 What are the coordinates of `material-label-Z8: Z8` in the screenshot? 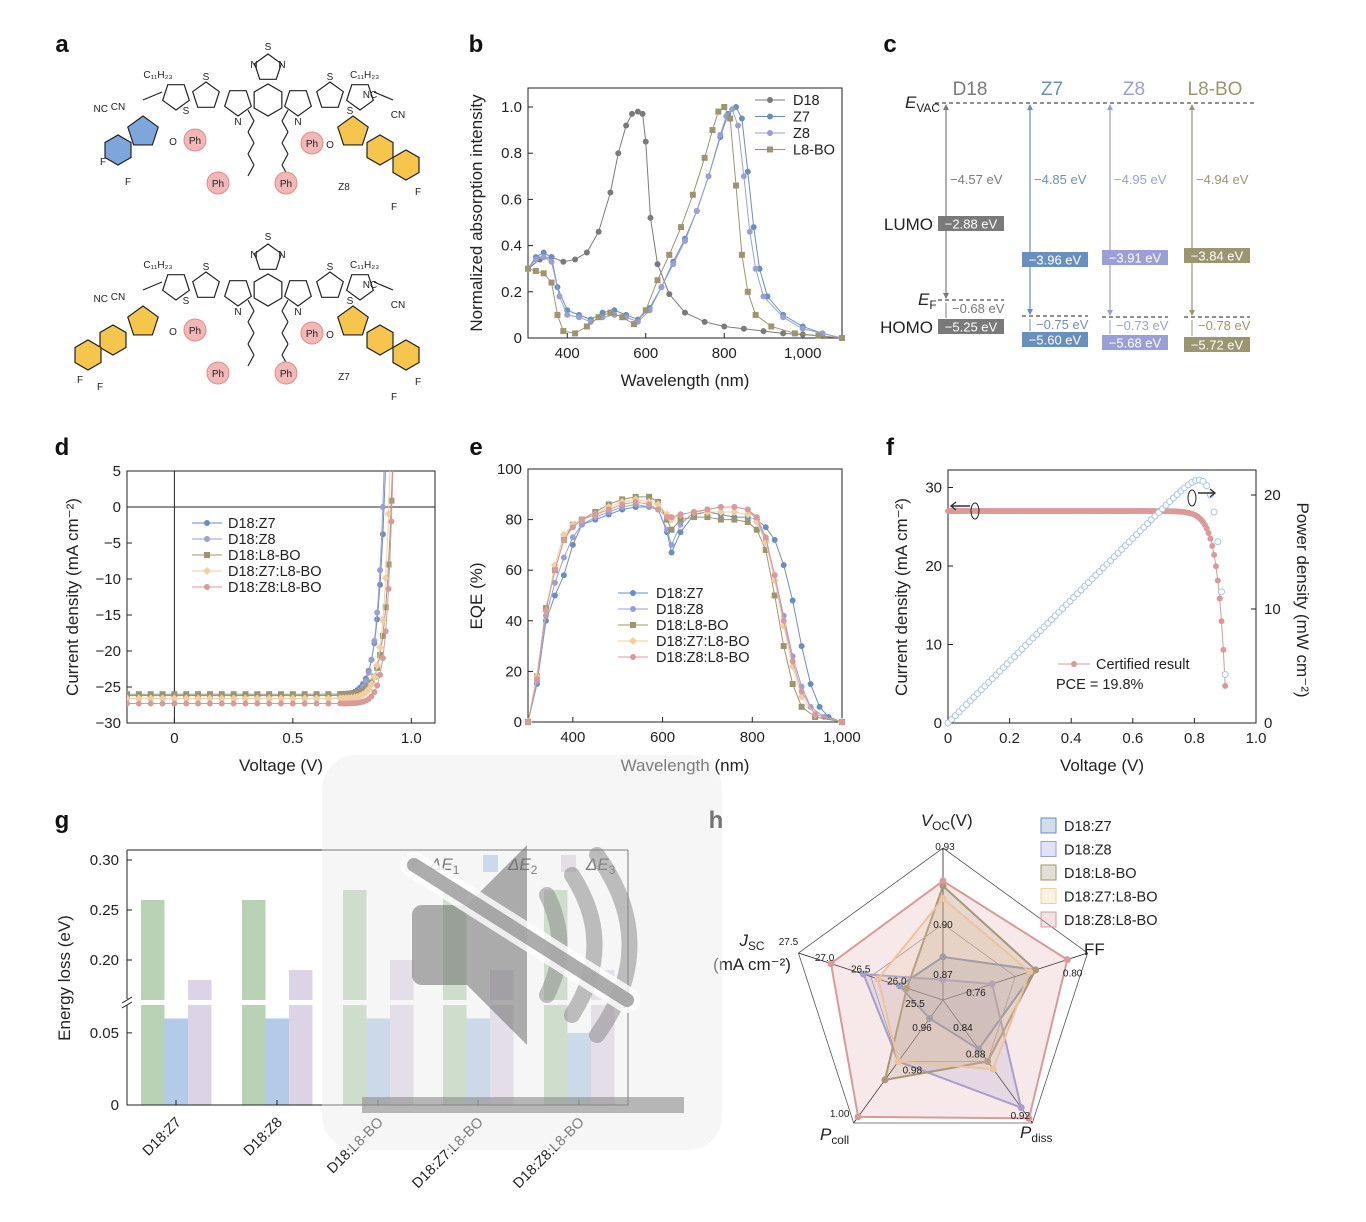 It's located at (1134, 89).